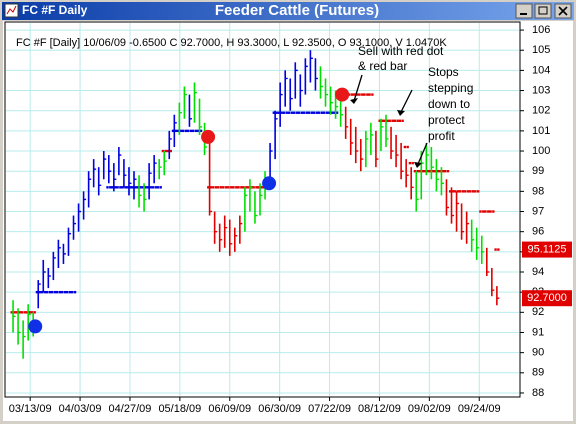  What do you see at coordinates (429, 409) in the screenshot?
I see `x-tick-label: 09/02/09` at bounding box center [429, 409].